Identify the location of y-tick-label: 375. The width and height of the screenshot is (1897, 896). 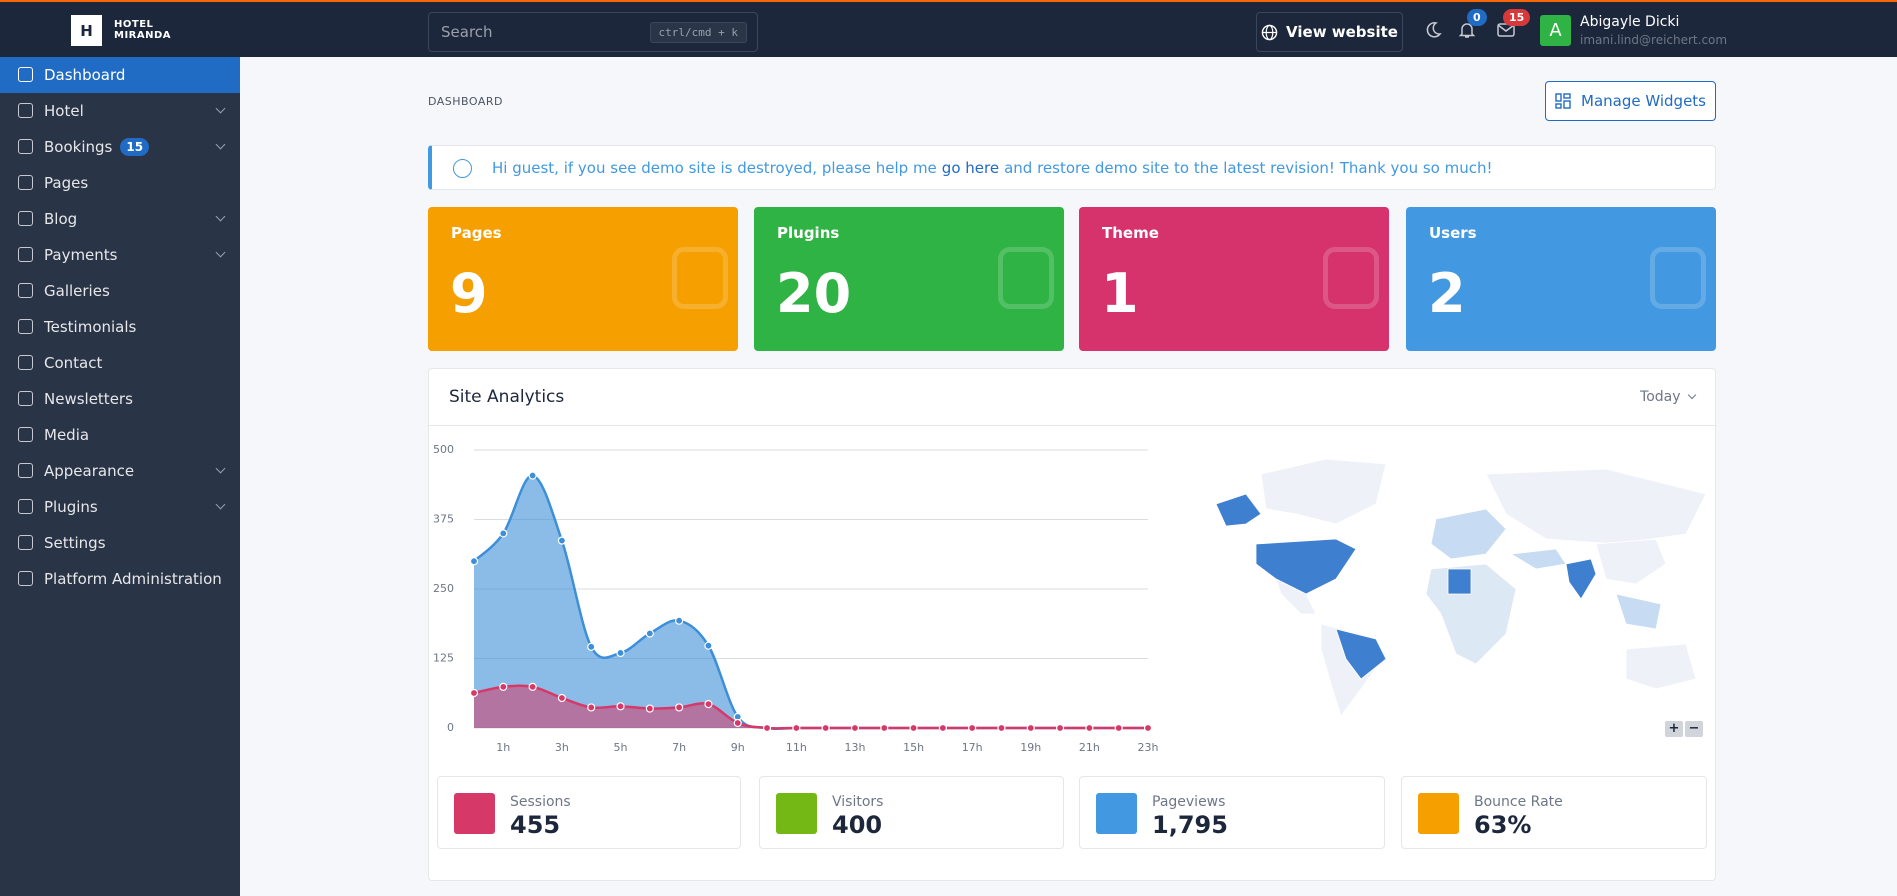
(443, 519).